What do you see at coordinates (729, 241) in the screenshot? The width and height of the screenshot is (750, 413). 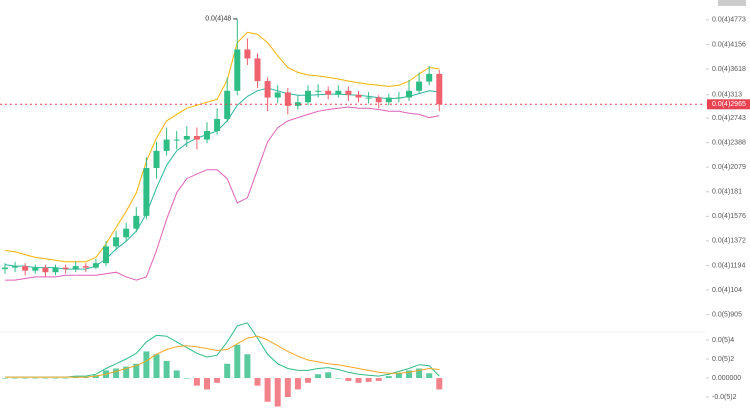 I see `y-tick-label: 0.0(4)1372` at bounding box center [729, 241].